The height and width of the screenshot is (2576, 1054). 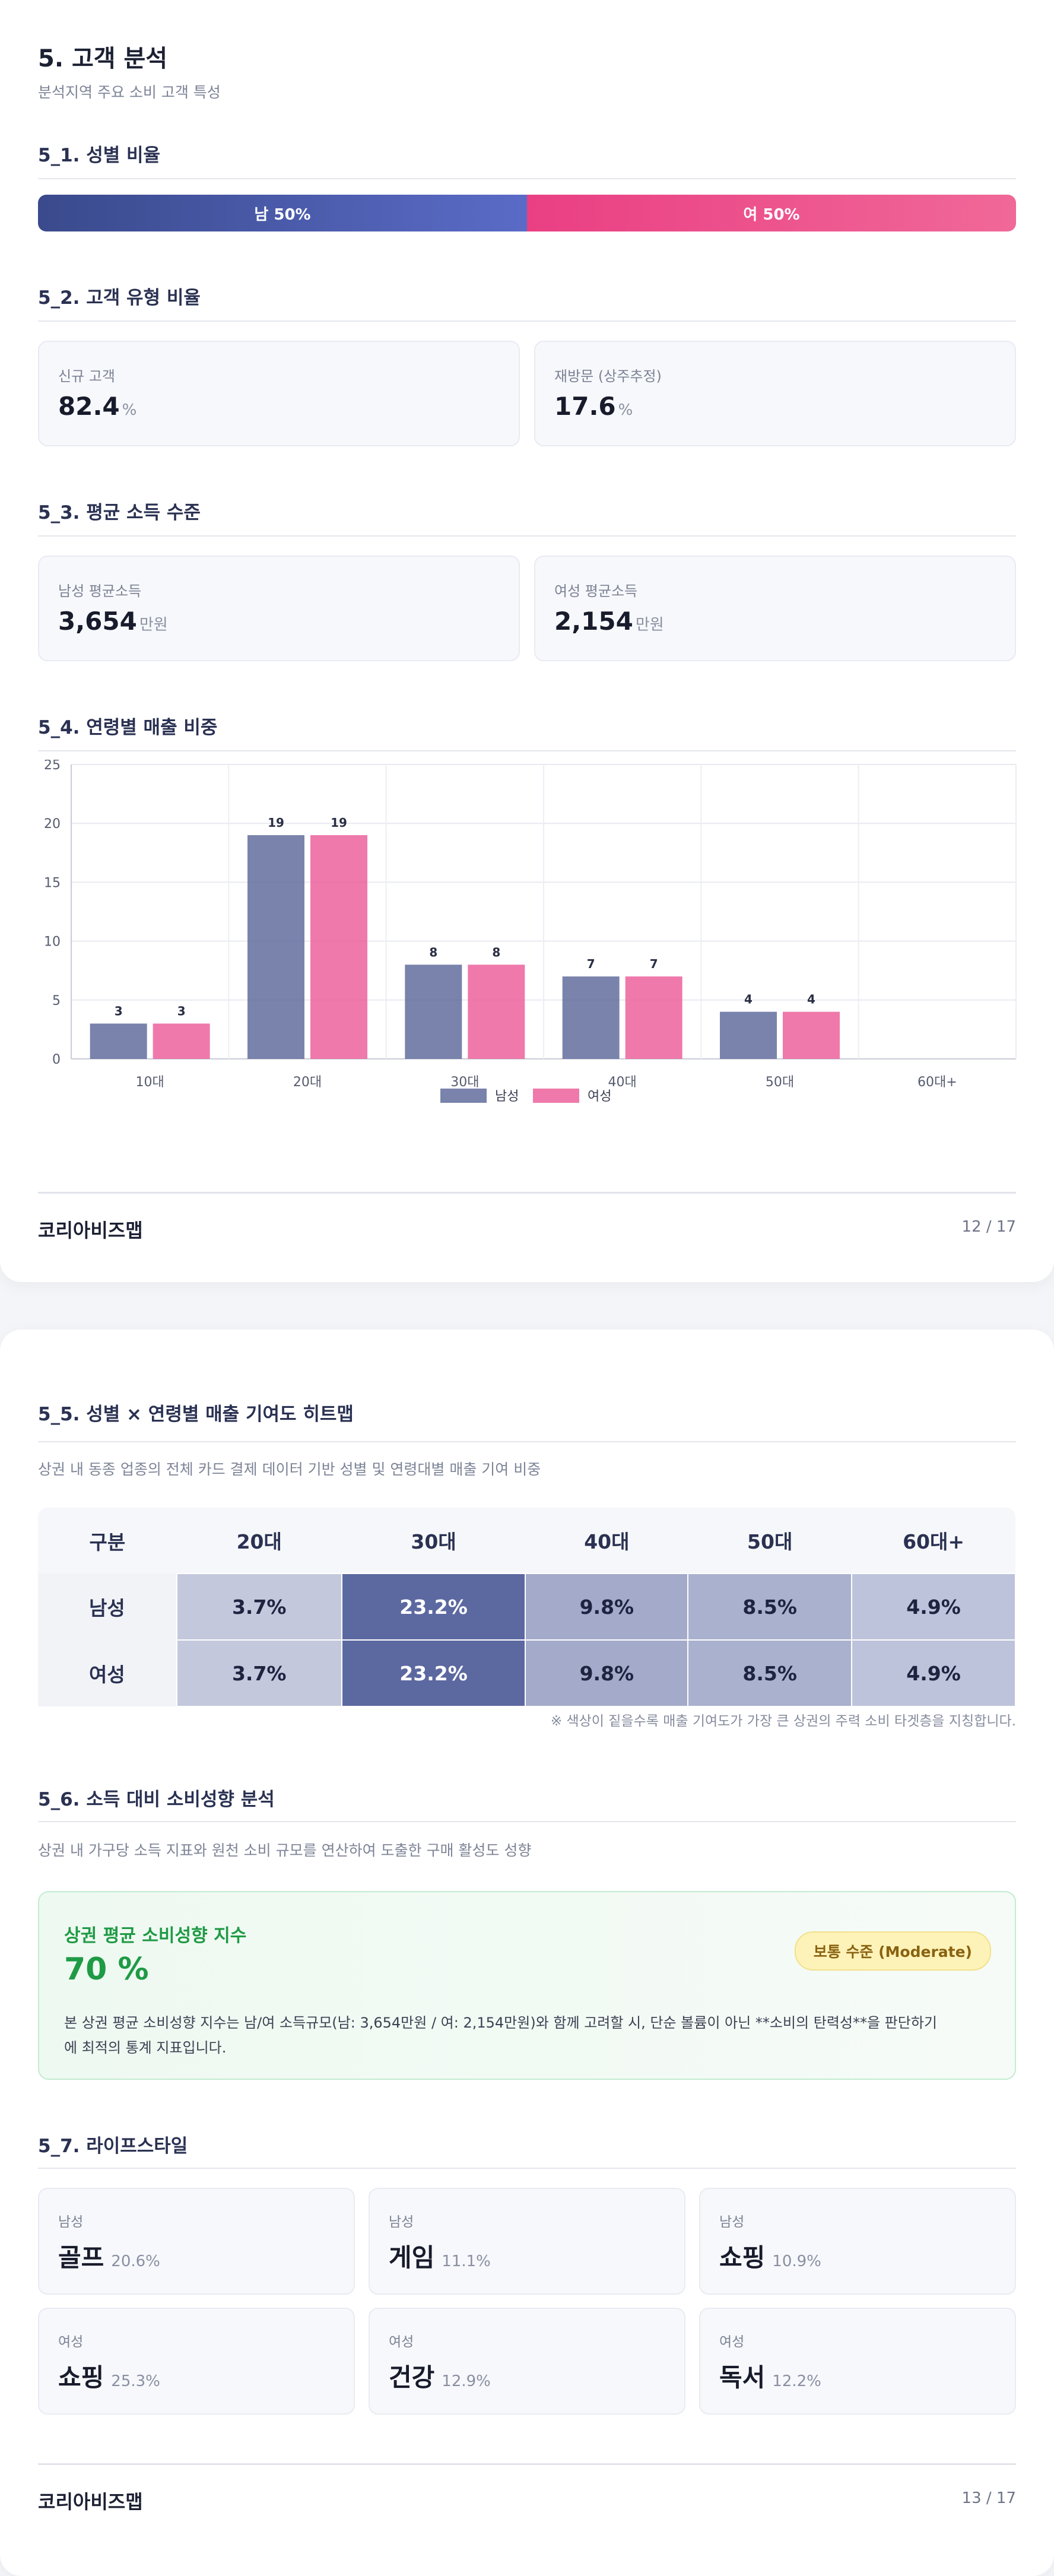 What do you see at coordinates (106, 1969) in the screenshot?
I see `propensity-index-value: 70 %` at bounding box center [106, 1969].